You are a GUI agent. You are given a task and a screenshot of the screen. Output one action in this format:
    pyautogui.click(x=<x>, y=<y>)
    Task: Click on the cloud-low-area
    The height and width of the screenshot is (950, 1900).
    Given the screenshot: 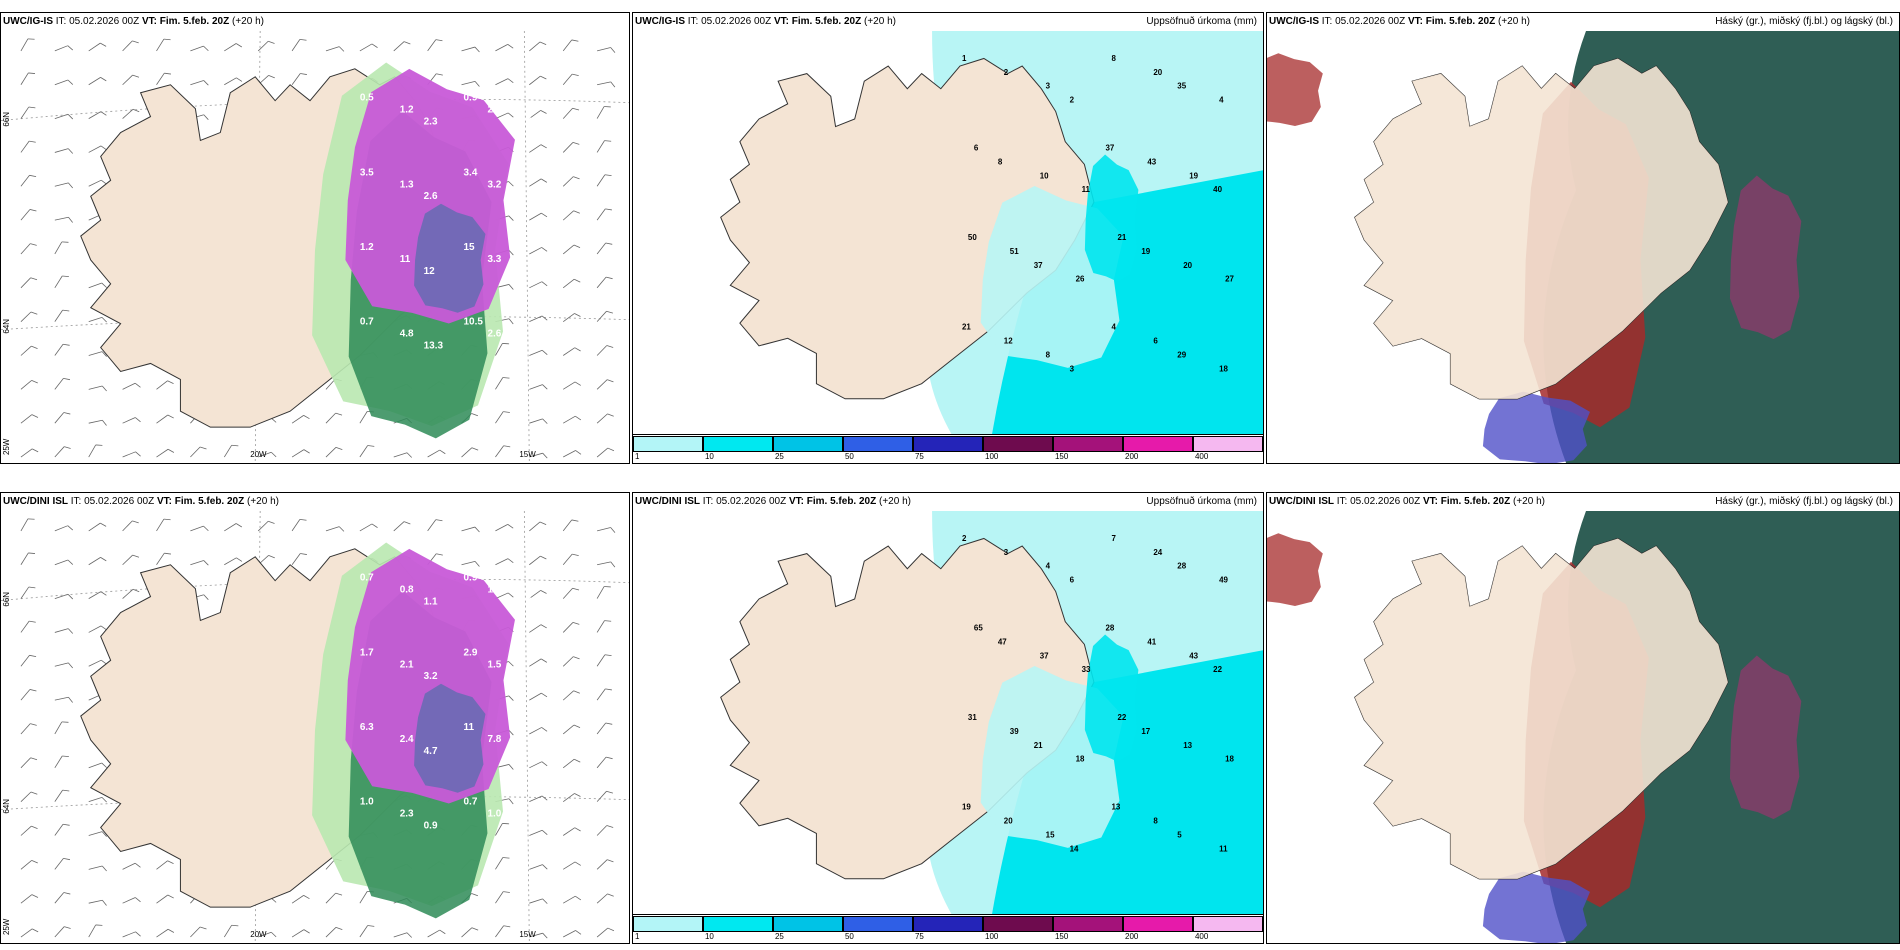 What is the action you would take?
    pyautogui.click(x=1536, y=427)
    